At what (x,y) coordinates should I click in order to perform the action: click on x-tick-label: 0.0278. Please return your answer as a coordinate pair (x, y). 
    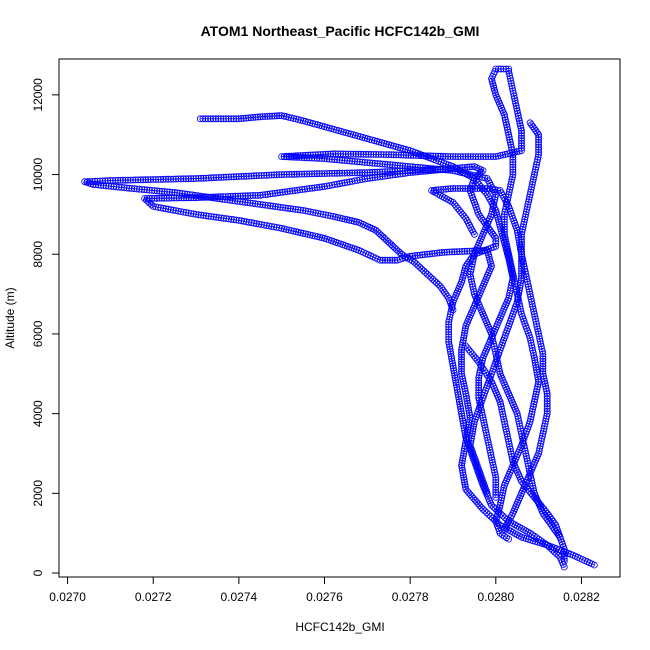
    Looking at the image, I should click on (410, 597).